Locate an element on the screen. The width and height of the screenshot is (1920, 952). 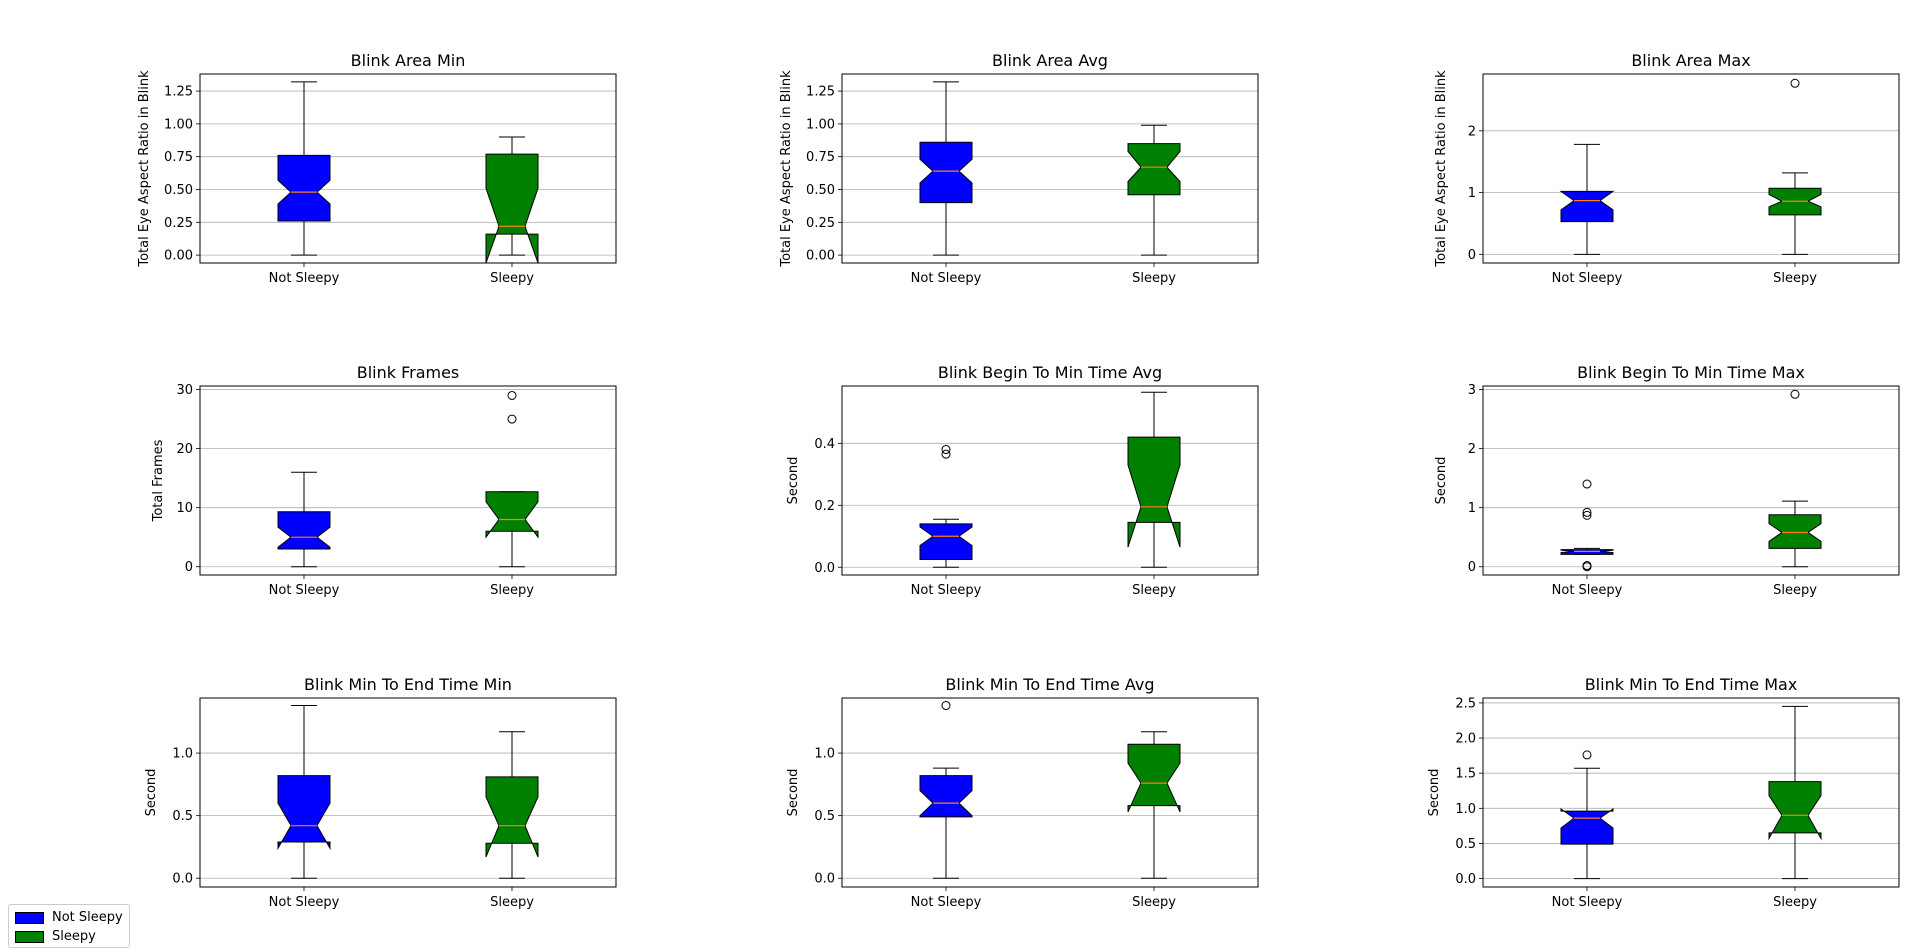
chart-title: Blink Begin To Min Time Avg is located at coordinates (1050, 372).